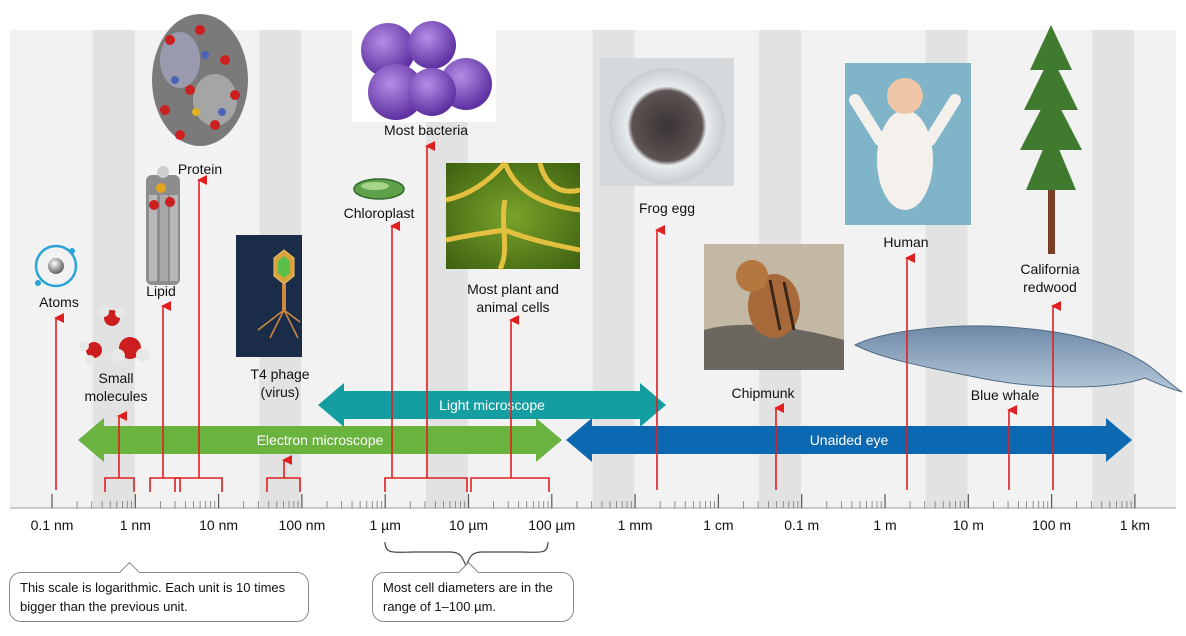  I want to click on item-label-small-molecules: Small molecules, so click(115, 387).